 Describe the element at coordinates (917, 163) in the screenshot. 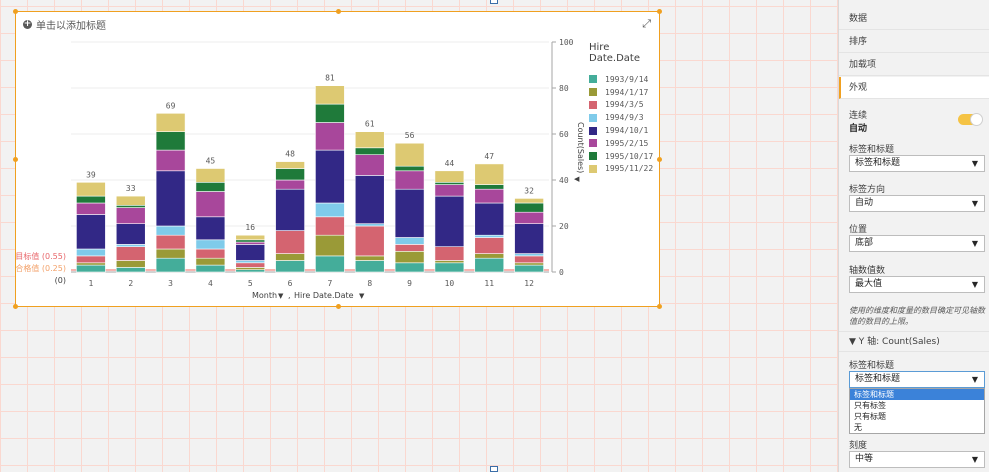

I see `labels-and-title-select: 标签和标题 ▼` at that location.